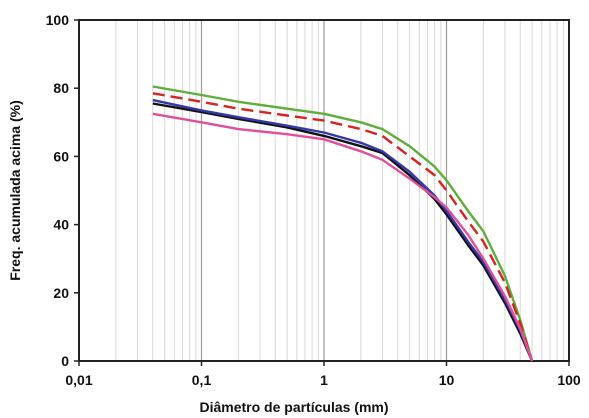  I want to click on y-tick-label: 100, so click(58, 20).